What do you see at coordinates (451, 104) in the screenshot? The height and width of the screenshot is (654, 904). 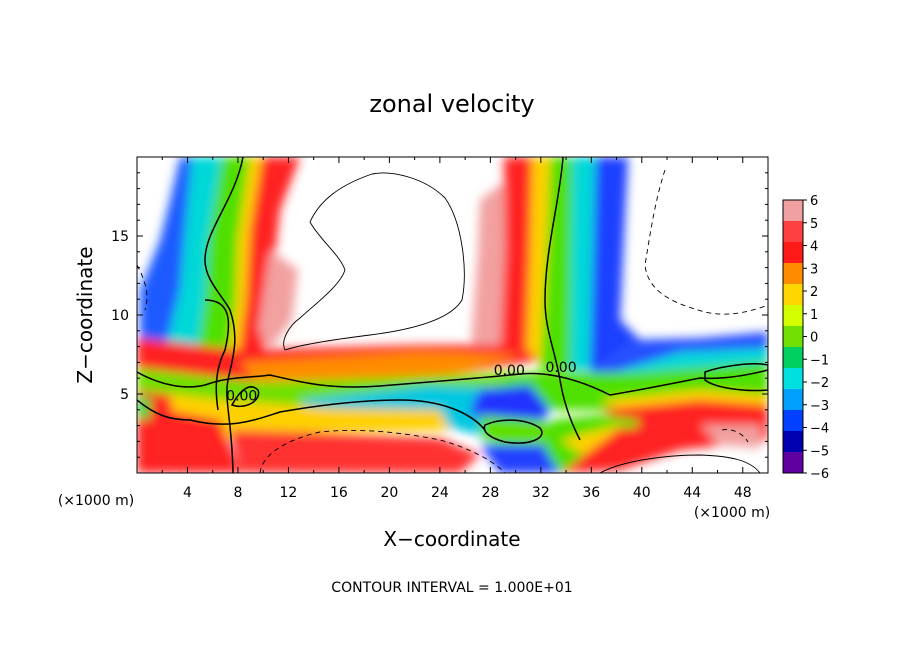 I see `chart-title: zonal velocity` at bounding box center [451, 104].